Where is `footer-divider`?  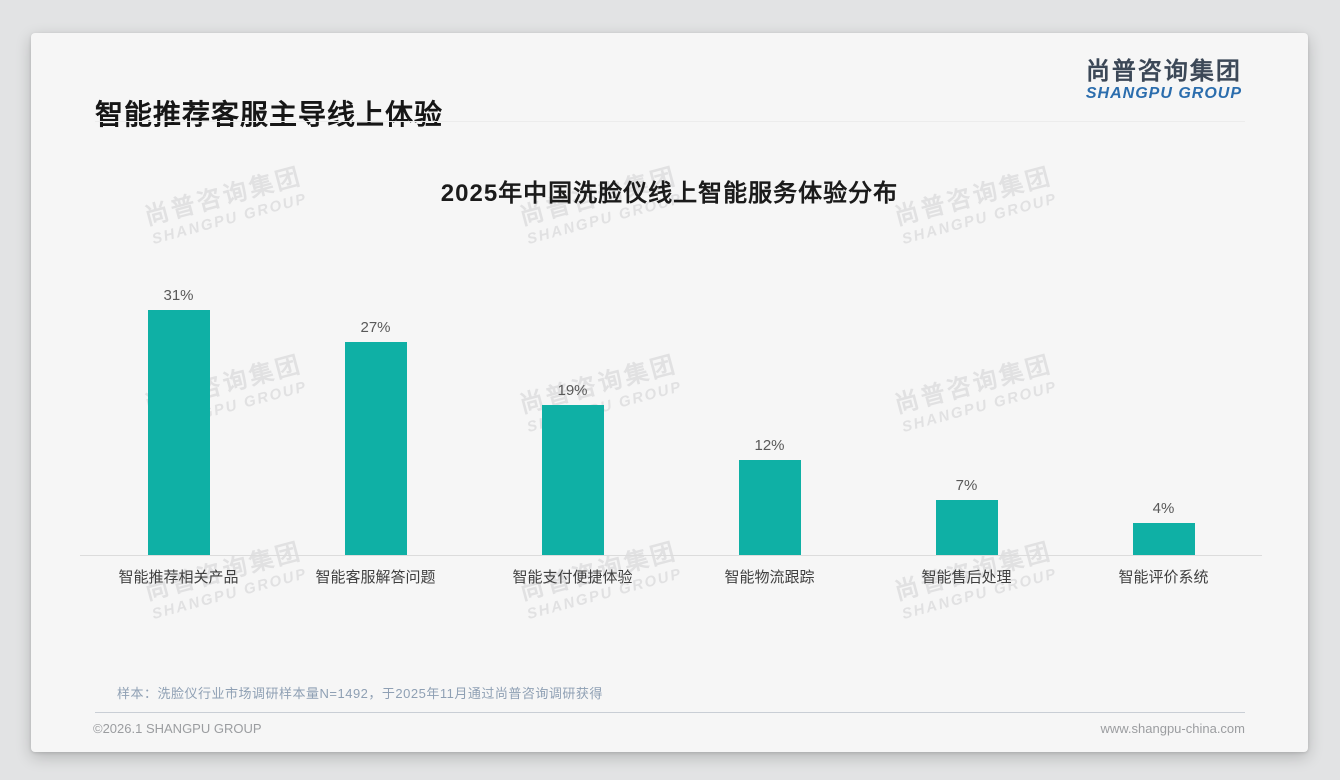 footer-divider is located at coordinates (670, 712).